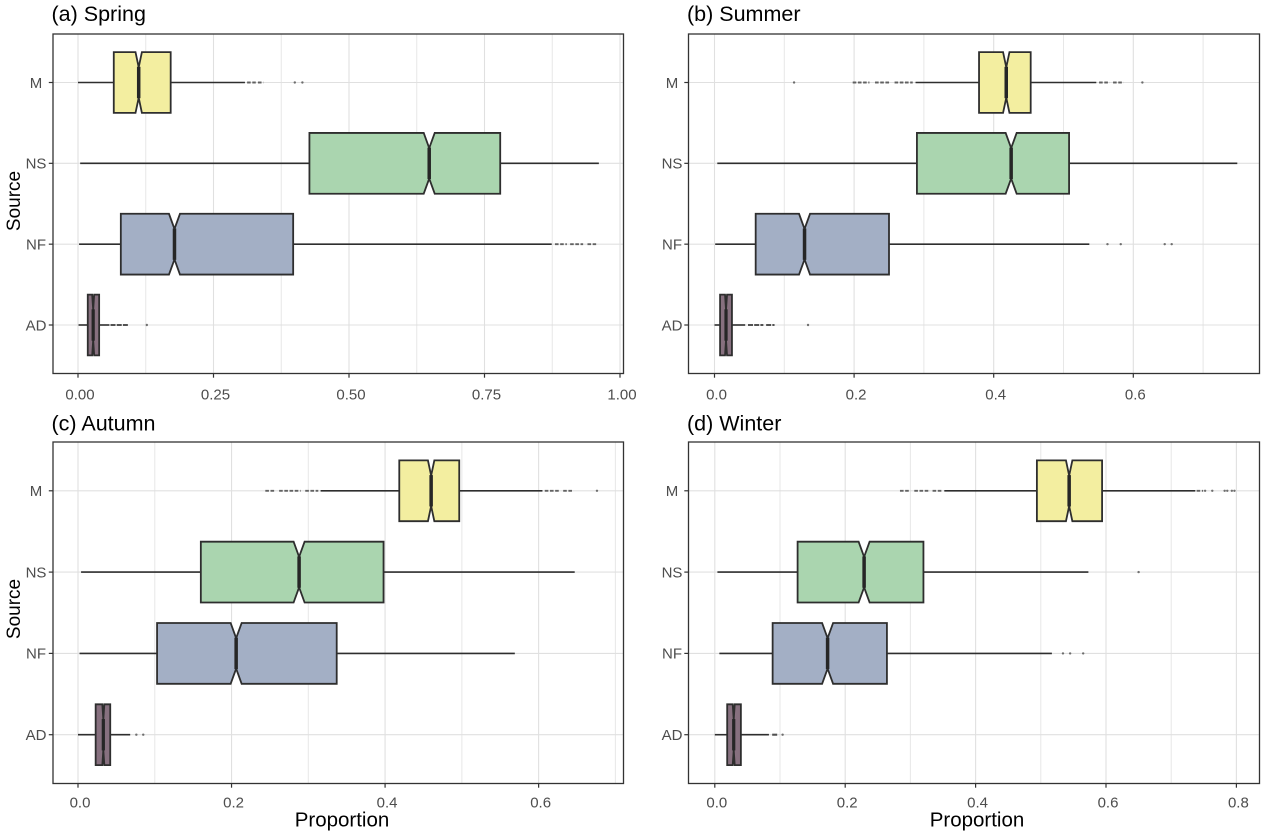 The width and height of the screenshot is (1268, 836). What do you see at coordinates (734, 424) in the screenshot?
I see `svg-text: (d) Winter` at bounding box center [734, 424].